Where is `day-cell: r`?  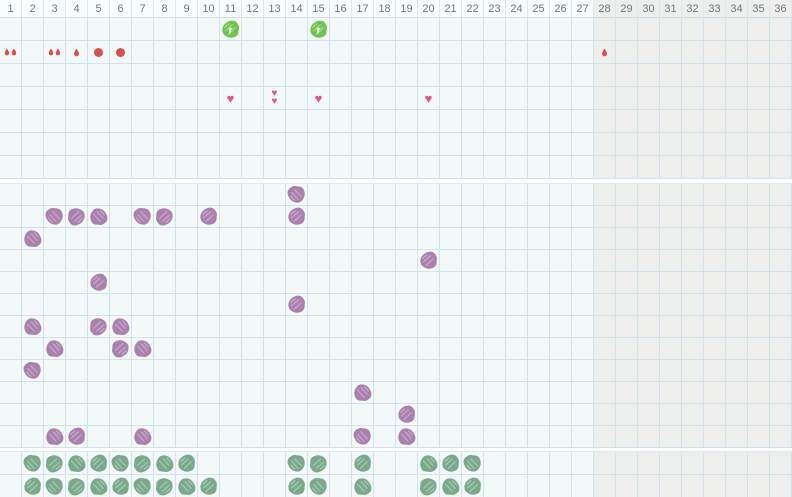
day-cell: r is located at coordinates (319, 29).